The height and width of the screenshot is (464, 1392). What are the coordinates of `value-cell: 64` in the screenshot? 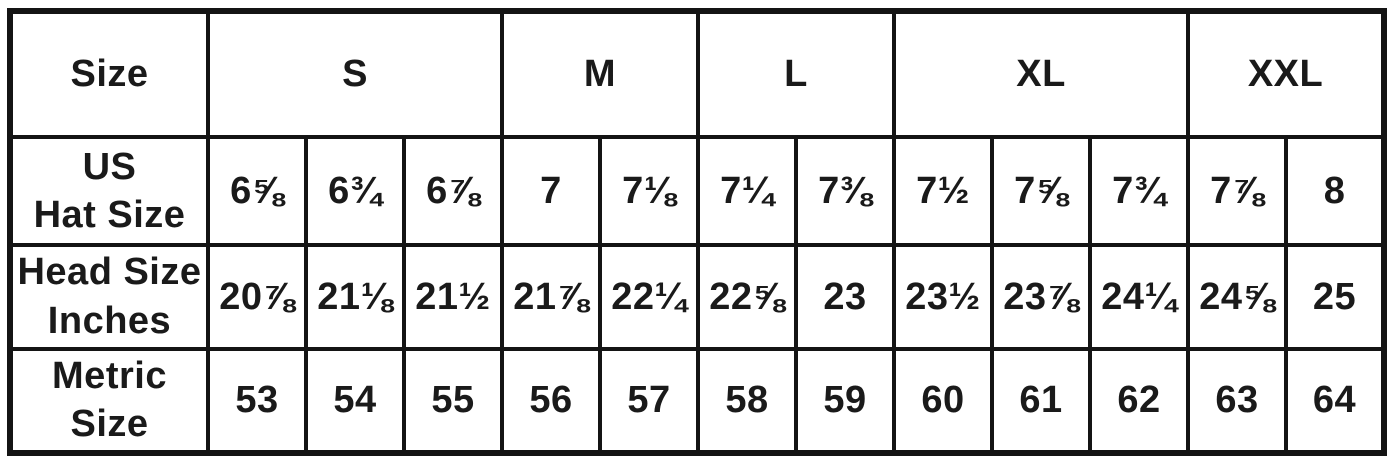 It's located at (1335, 401).